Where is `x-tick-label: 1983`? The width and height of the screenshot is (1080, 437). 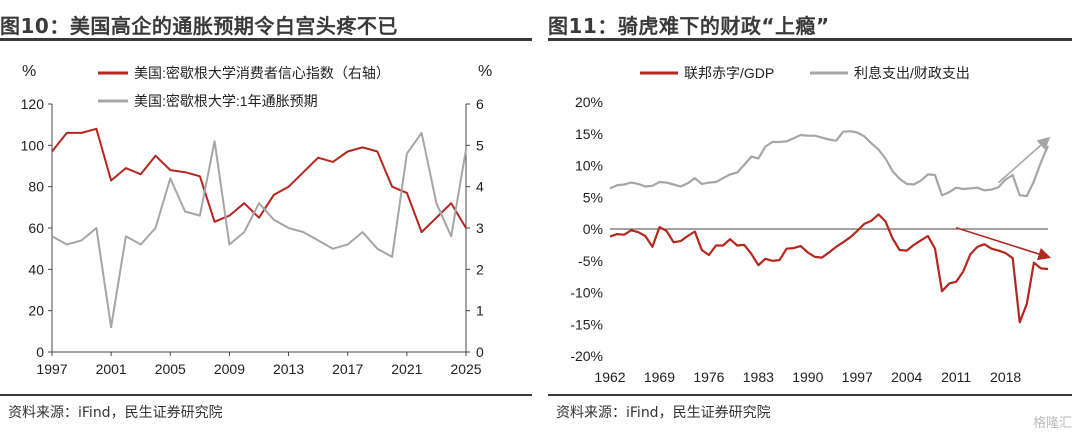
x-tick-label: 1983 is located at coordinates (758, 377).